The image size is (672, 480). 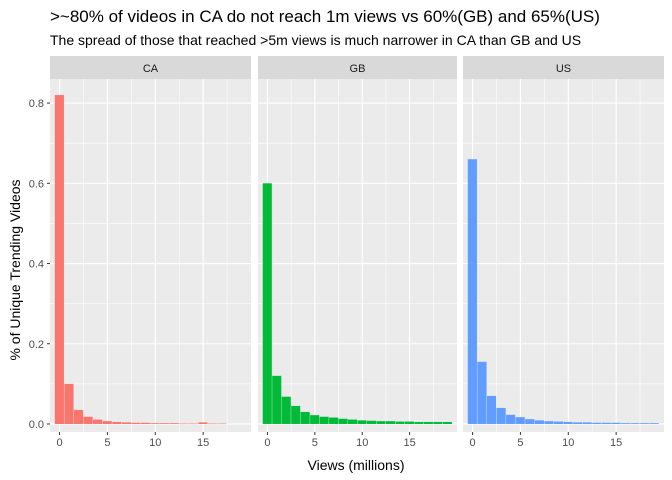 I want to click on y-tick-label: 0.2, so click(x=36, y=345).